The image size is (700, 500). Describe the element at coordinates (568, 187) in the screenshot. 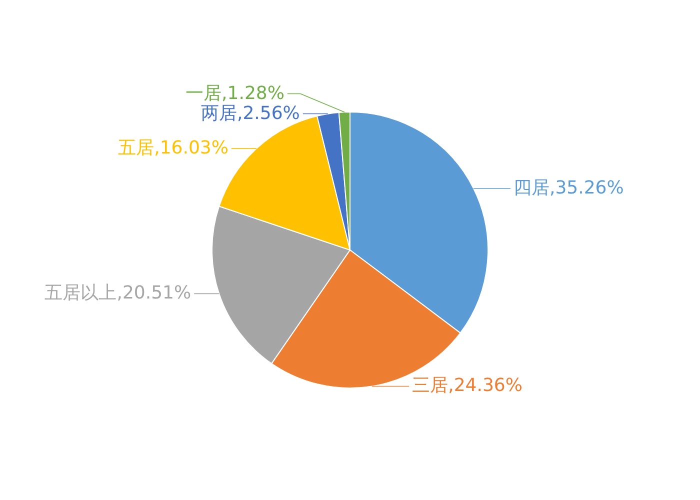

I see `slice-label: 四居,35.26%` at that location.